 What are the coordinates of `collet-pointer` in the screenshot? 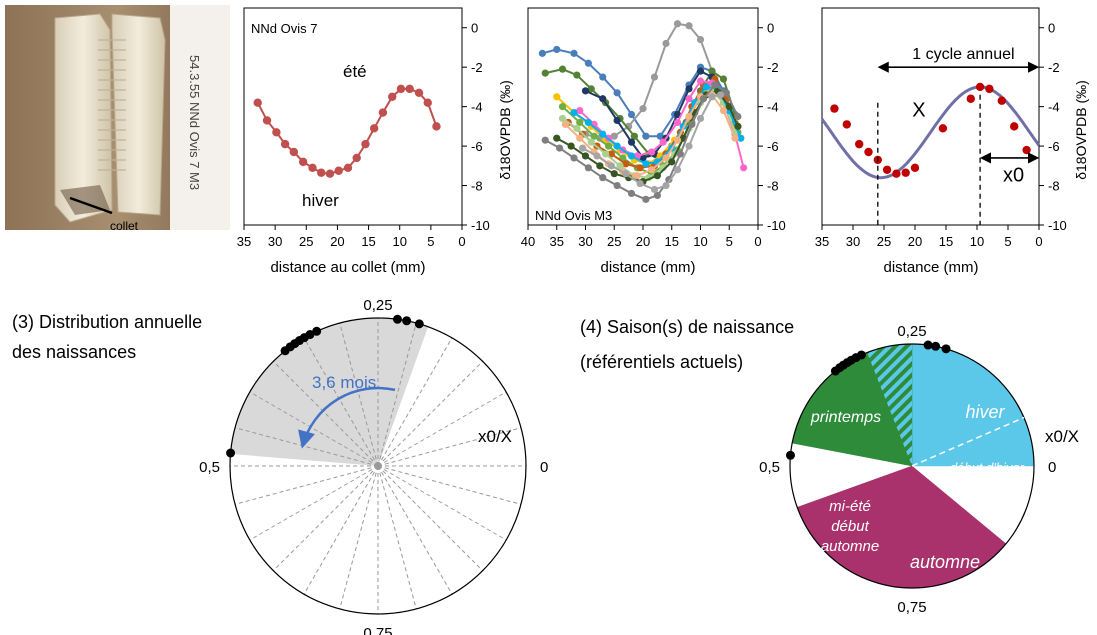 It's located at (91, 205).